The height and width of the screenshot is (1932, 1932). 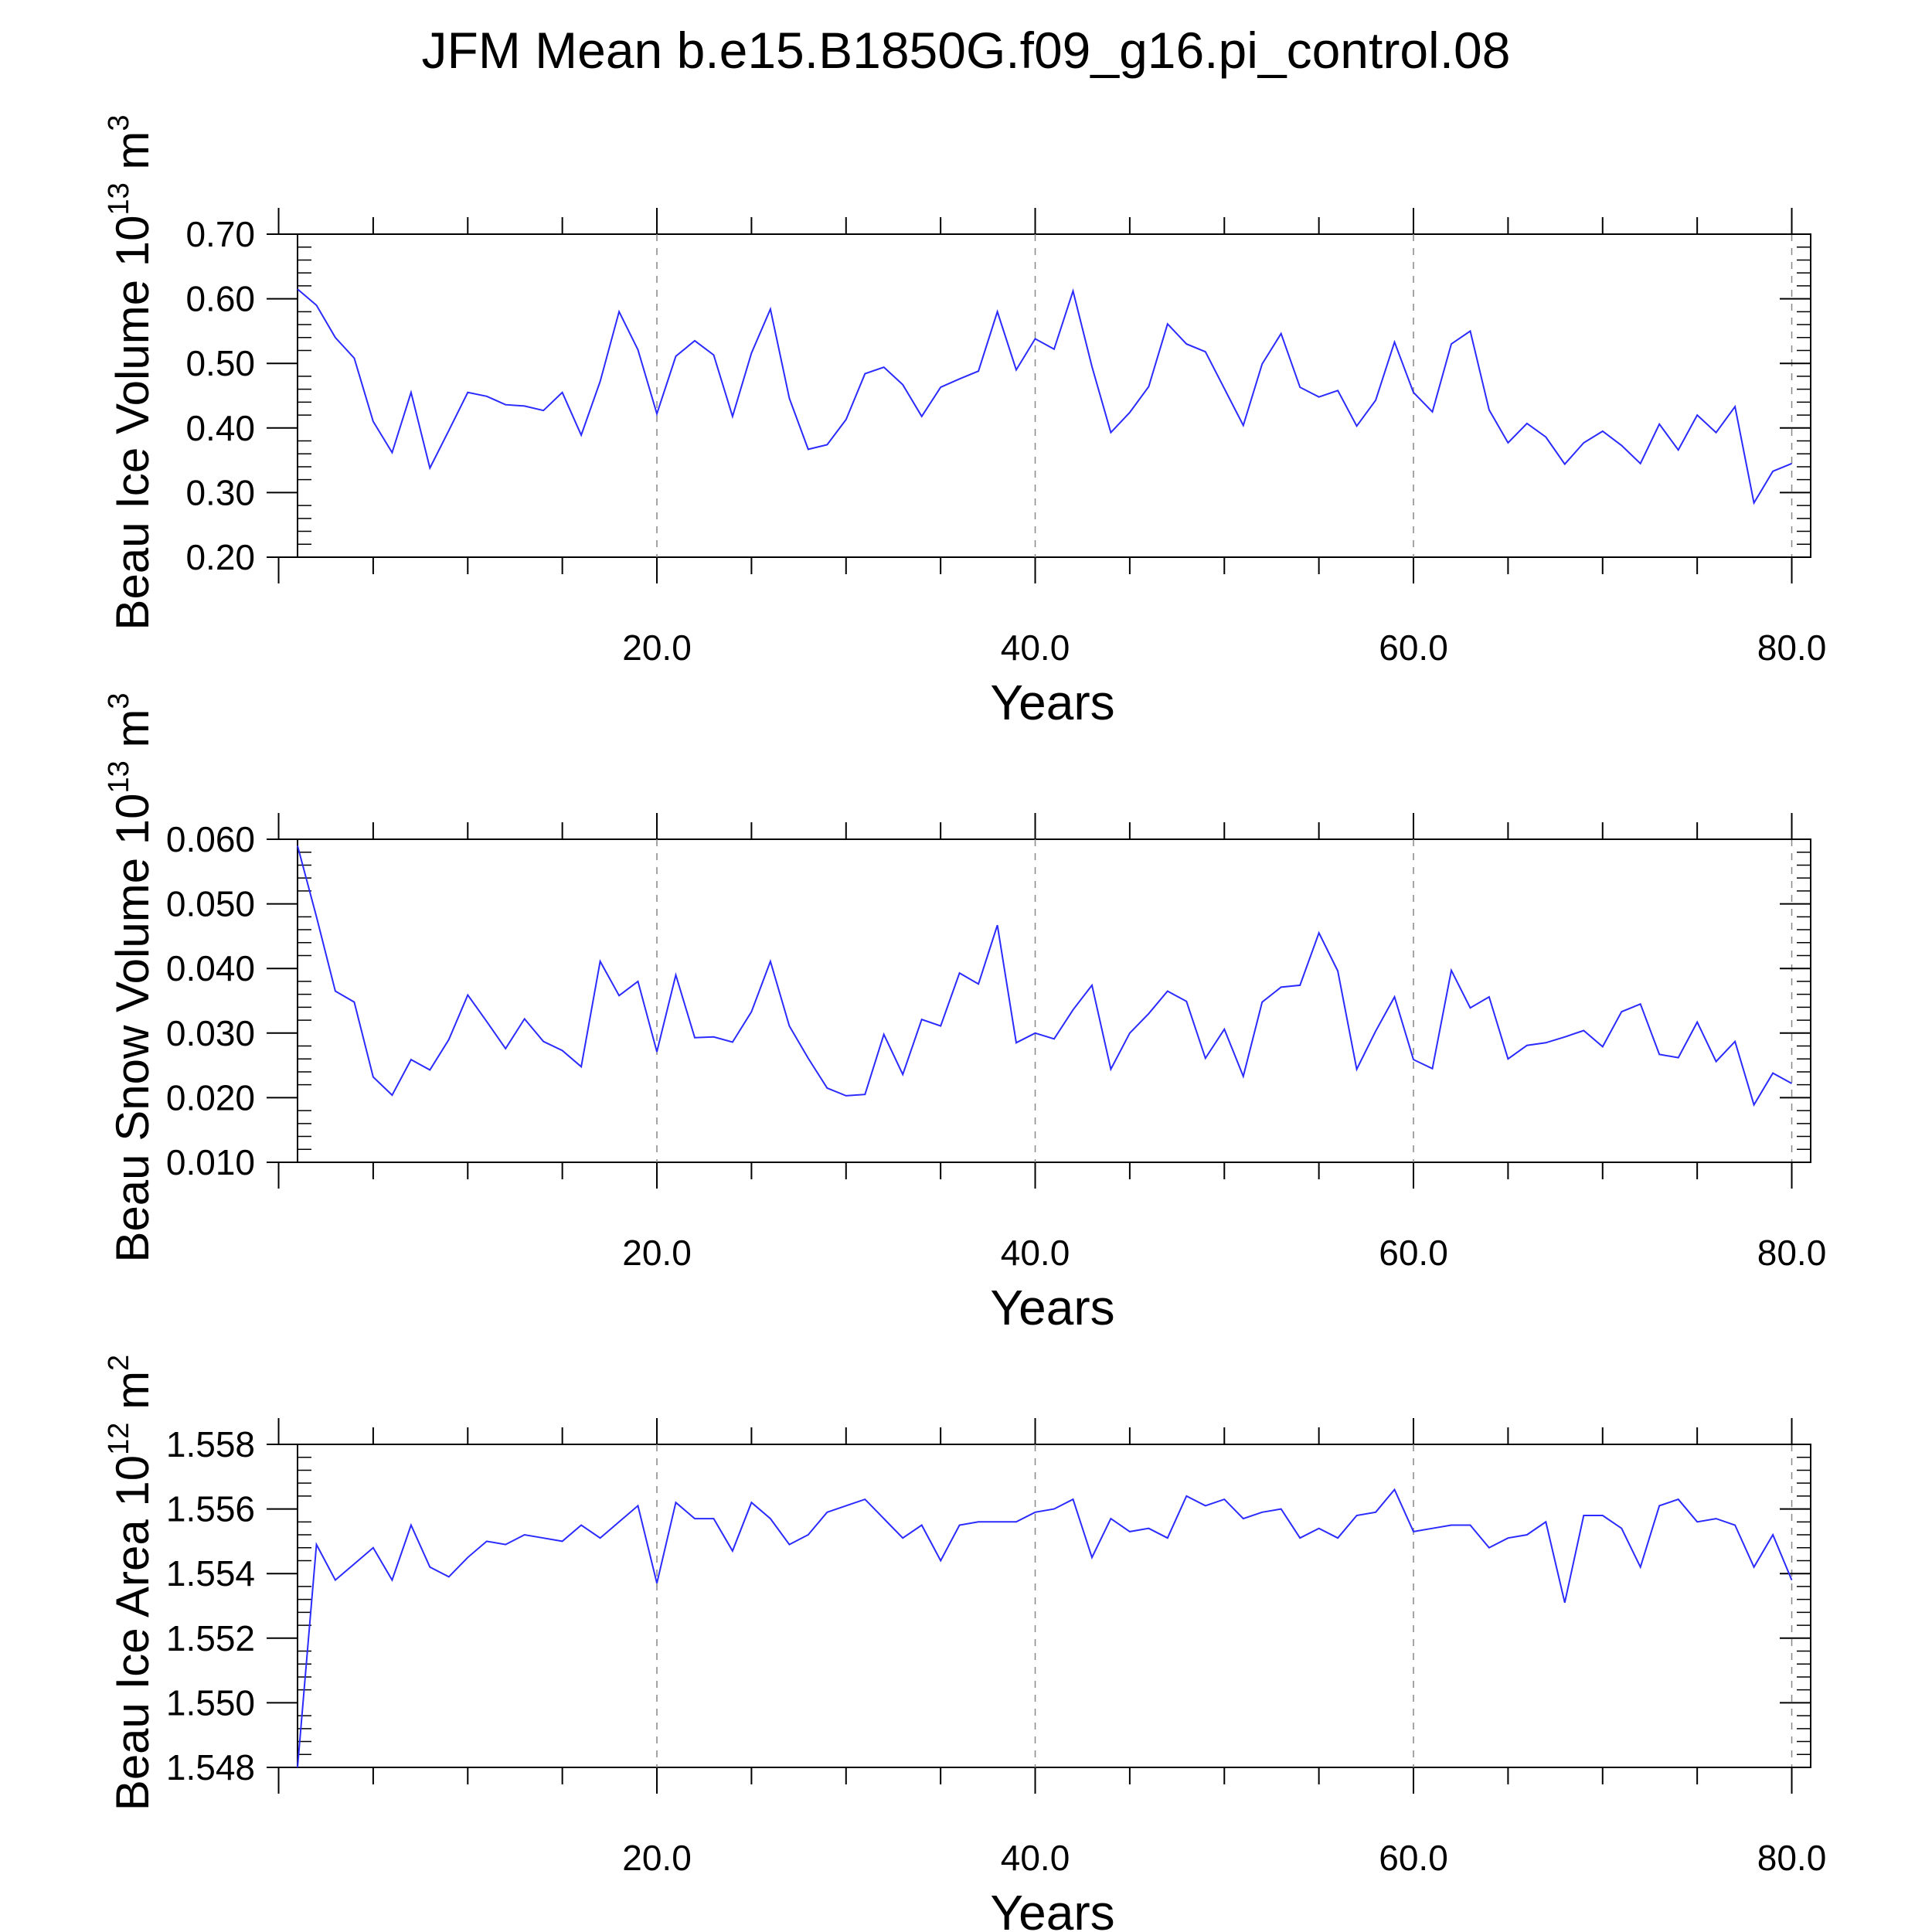 I want to click on y-tick-label: 0.20, so click(x=220, y=557).